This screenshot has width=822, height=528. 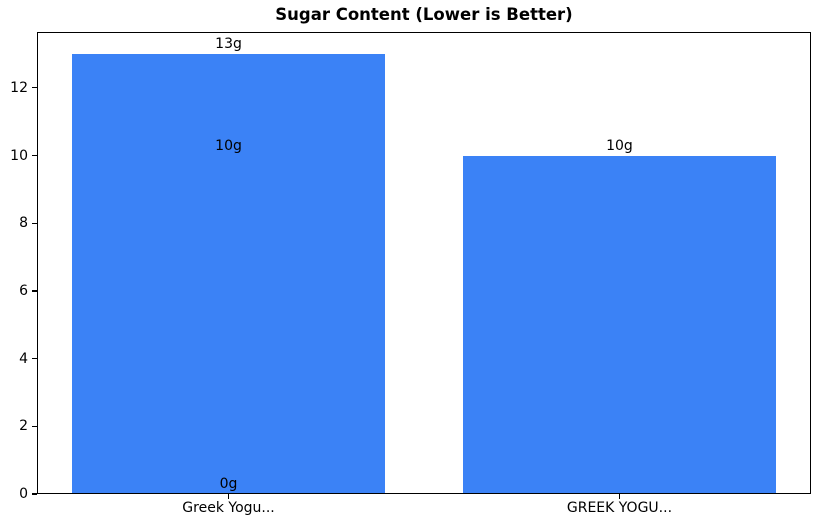 What do you see at coordinates (228, 44) in the screenshot?
I see `bar-value-label: 13g` at bounding box center [228, 44].